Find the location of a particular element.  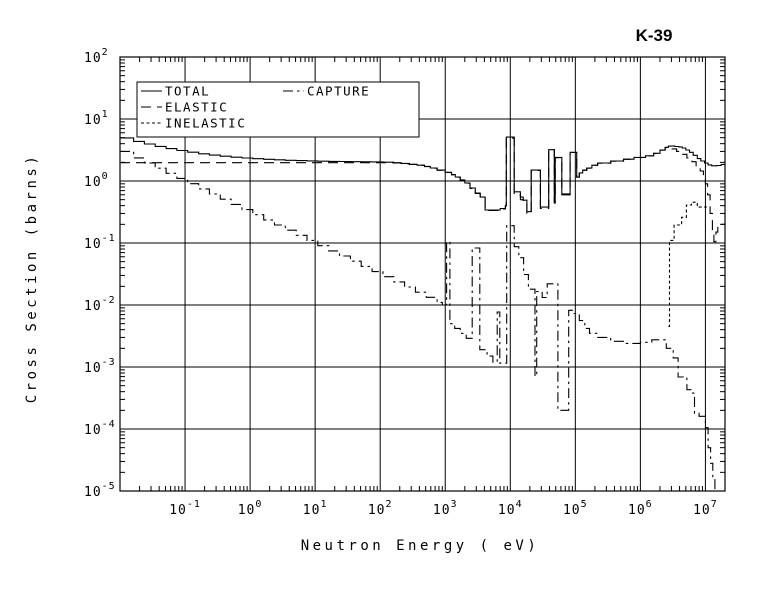

x-tick-label: 10⁵ is located at coordinates (575, 508).